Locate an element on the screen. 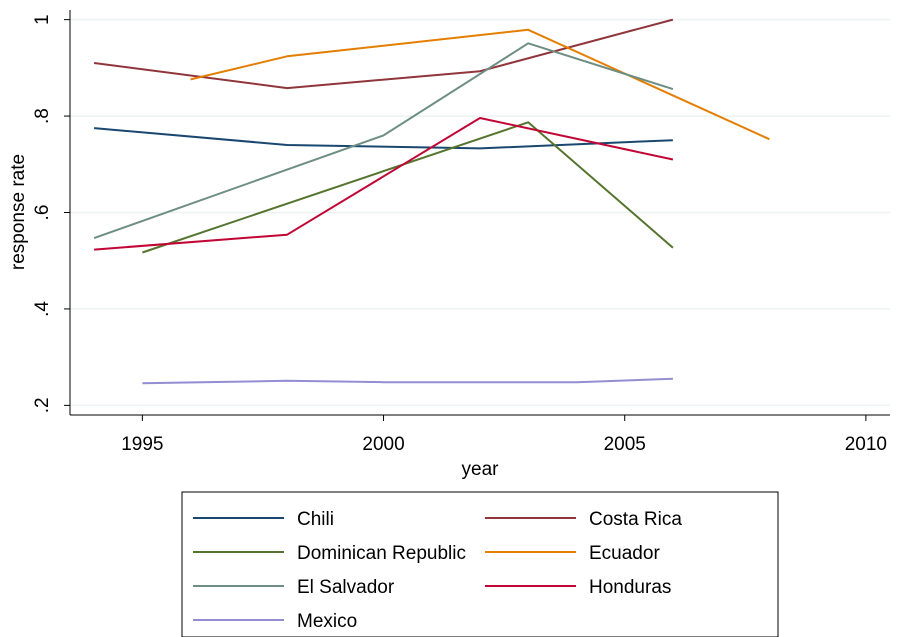 The width and height of the screenshot is (917, 637). y-axis-ticks: .2 .4 .6 .8 1 is located at coordinates (51, 213).